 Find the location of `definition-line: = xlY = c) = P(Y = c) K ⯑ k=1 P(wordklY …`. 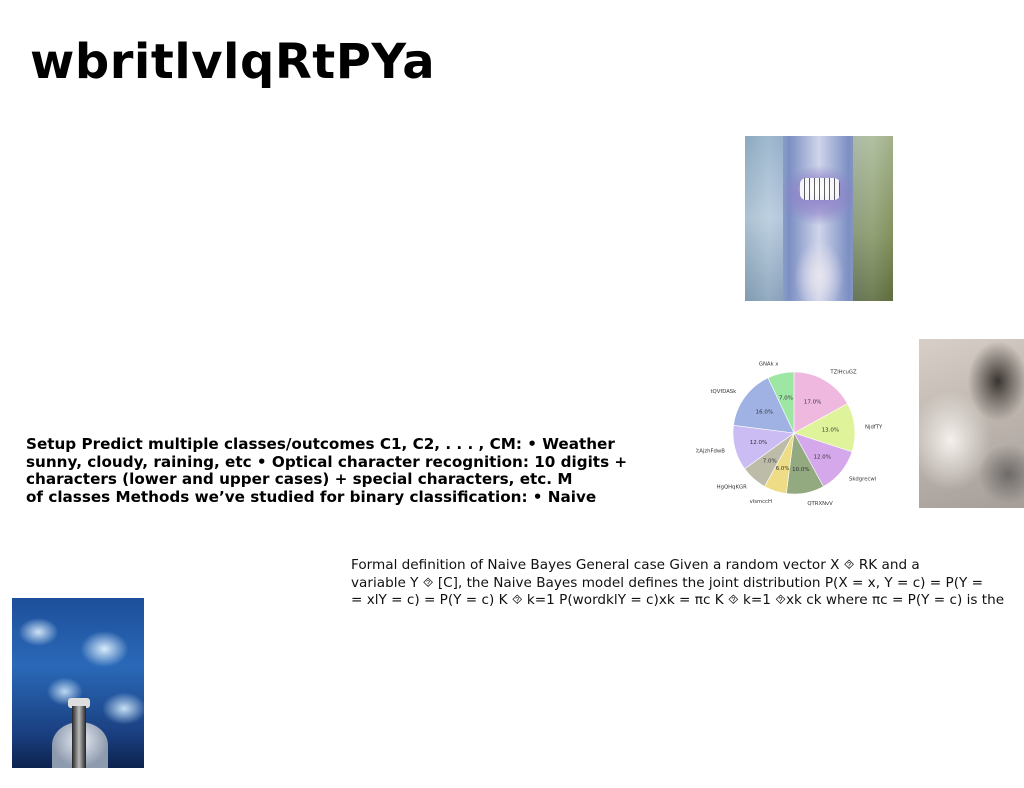

definition-line: = xlY = c) = P(Y = c) K ⯑ k=1 P(wordklY … is located at coordinates (678, 600).